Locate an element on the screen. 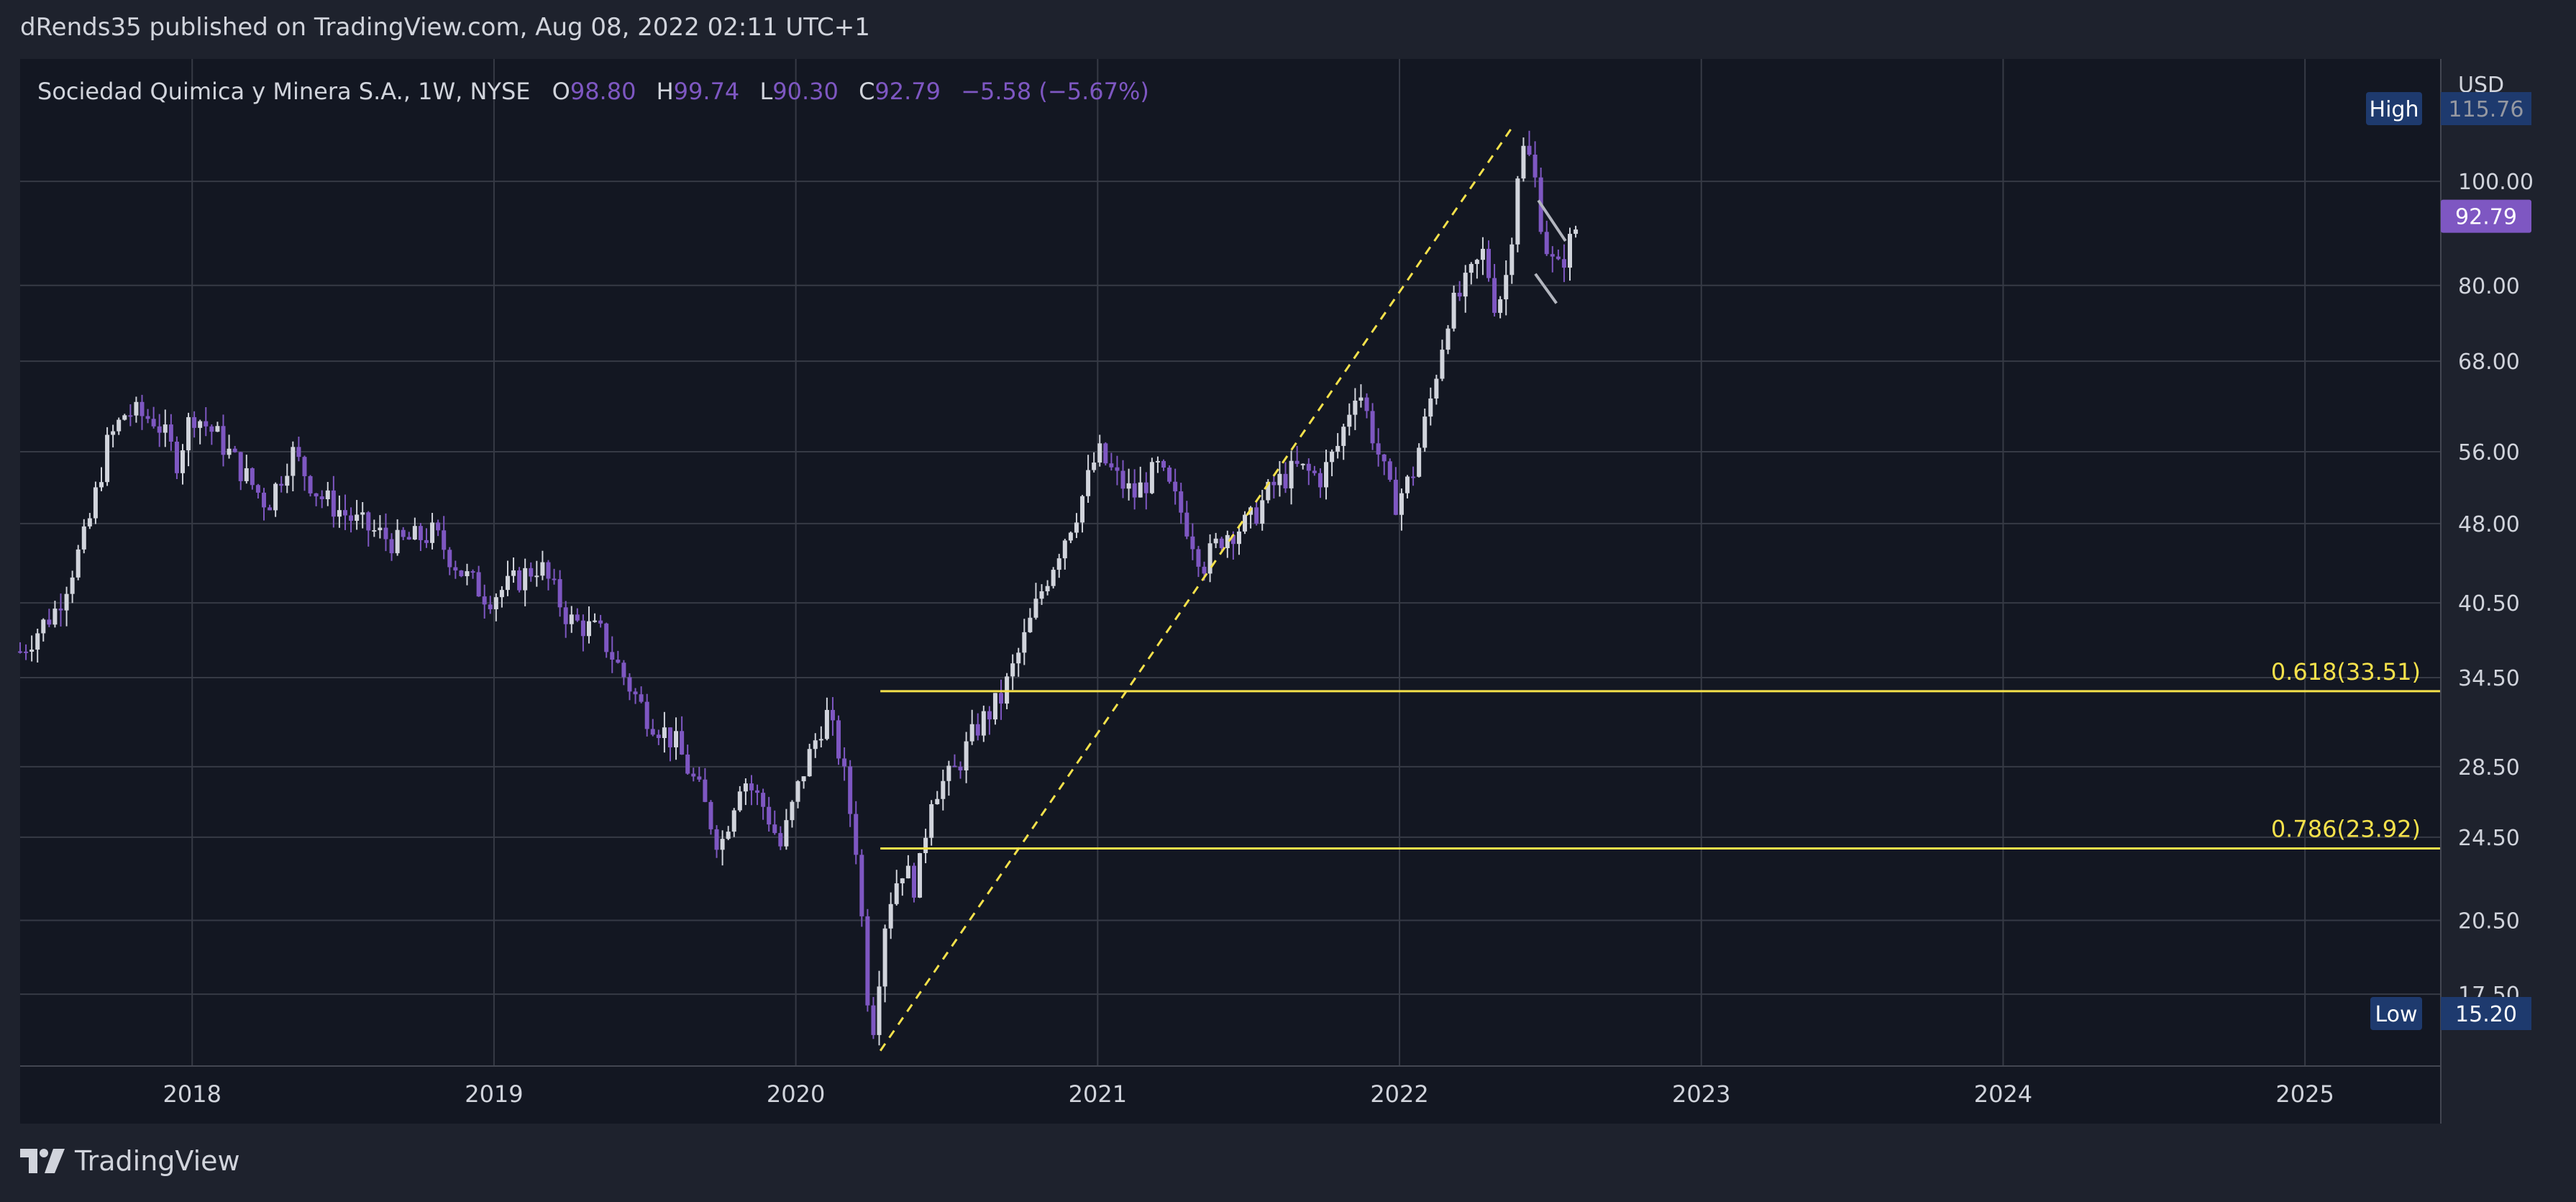  x-tick-2025: 2025 is located at coordinates (2304, 1094).